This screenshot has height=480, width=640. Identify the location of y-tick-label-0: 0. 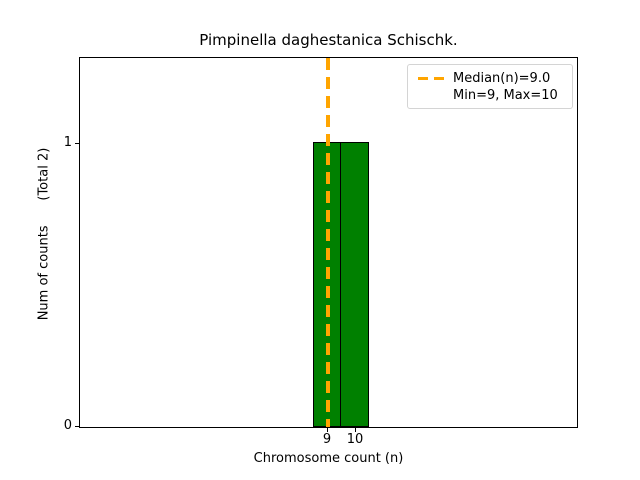
(67, 425).